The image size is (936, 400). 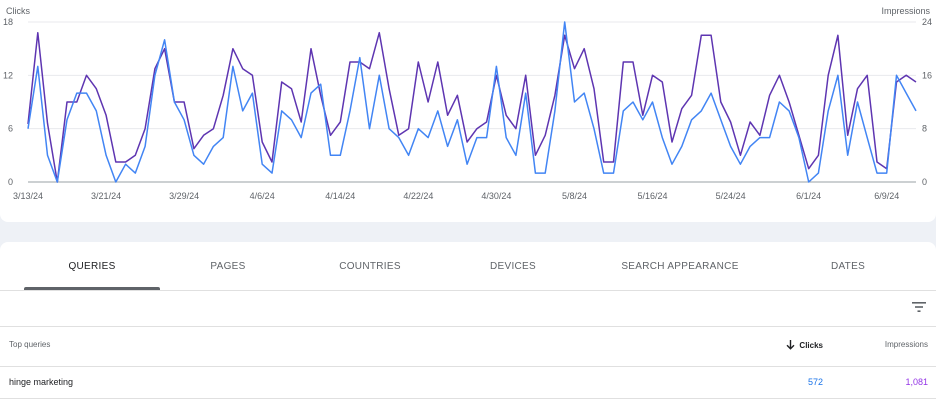 What do you see at coordinates (370, 266) in the screenshot?
I see `tab-countries: COUNTRIES` at bounding box center [370, 266].